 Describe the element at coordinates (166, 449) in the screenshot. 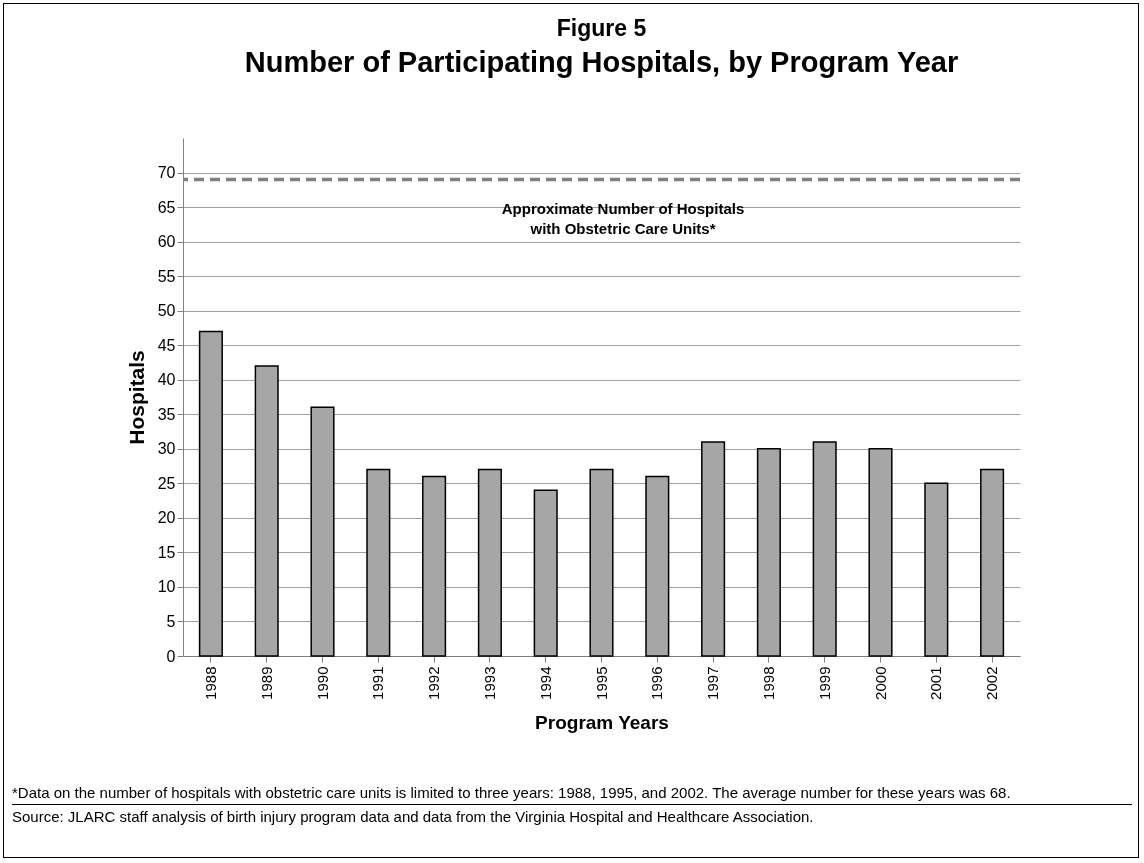

I see `y-tick-label: 30` at that location.